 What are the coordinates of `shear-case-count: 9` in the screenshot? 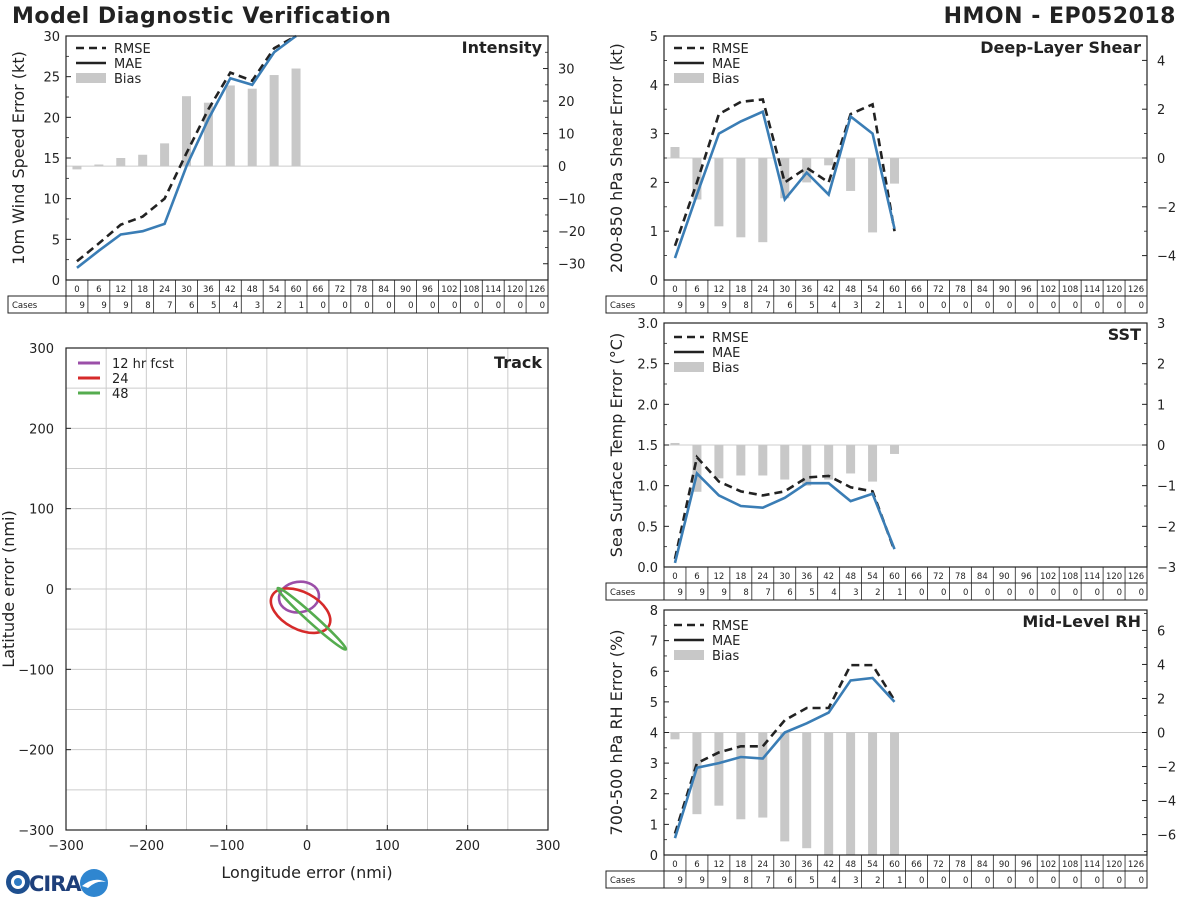 It's located at (701, 306).